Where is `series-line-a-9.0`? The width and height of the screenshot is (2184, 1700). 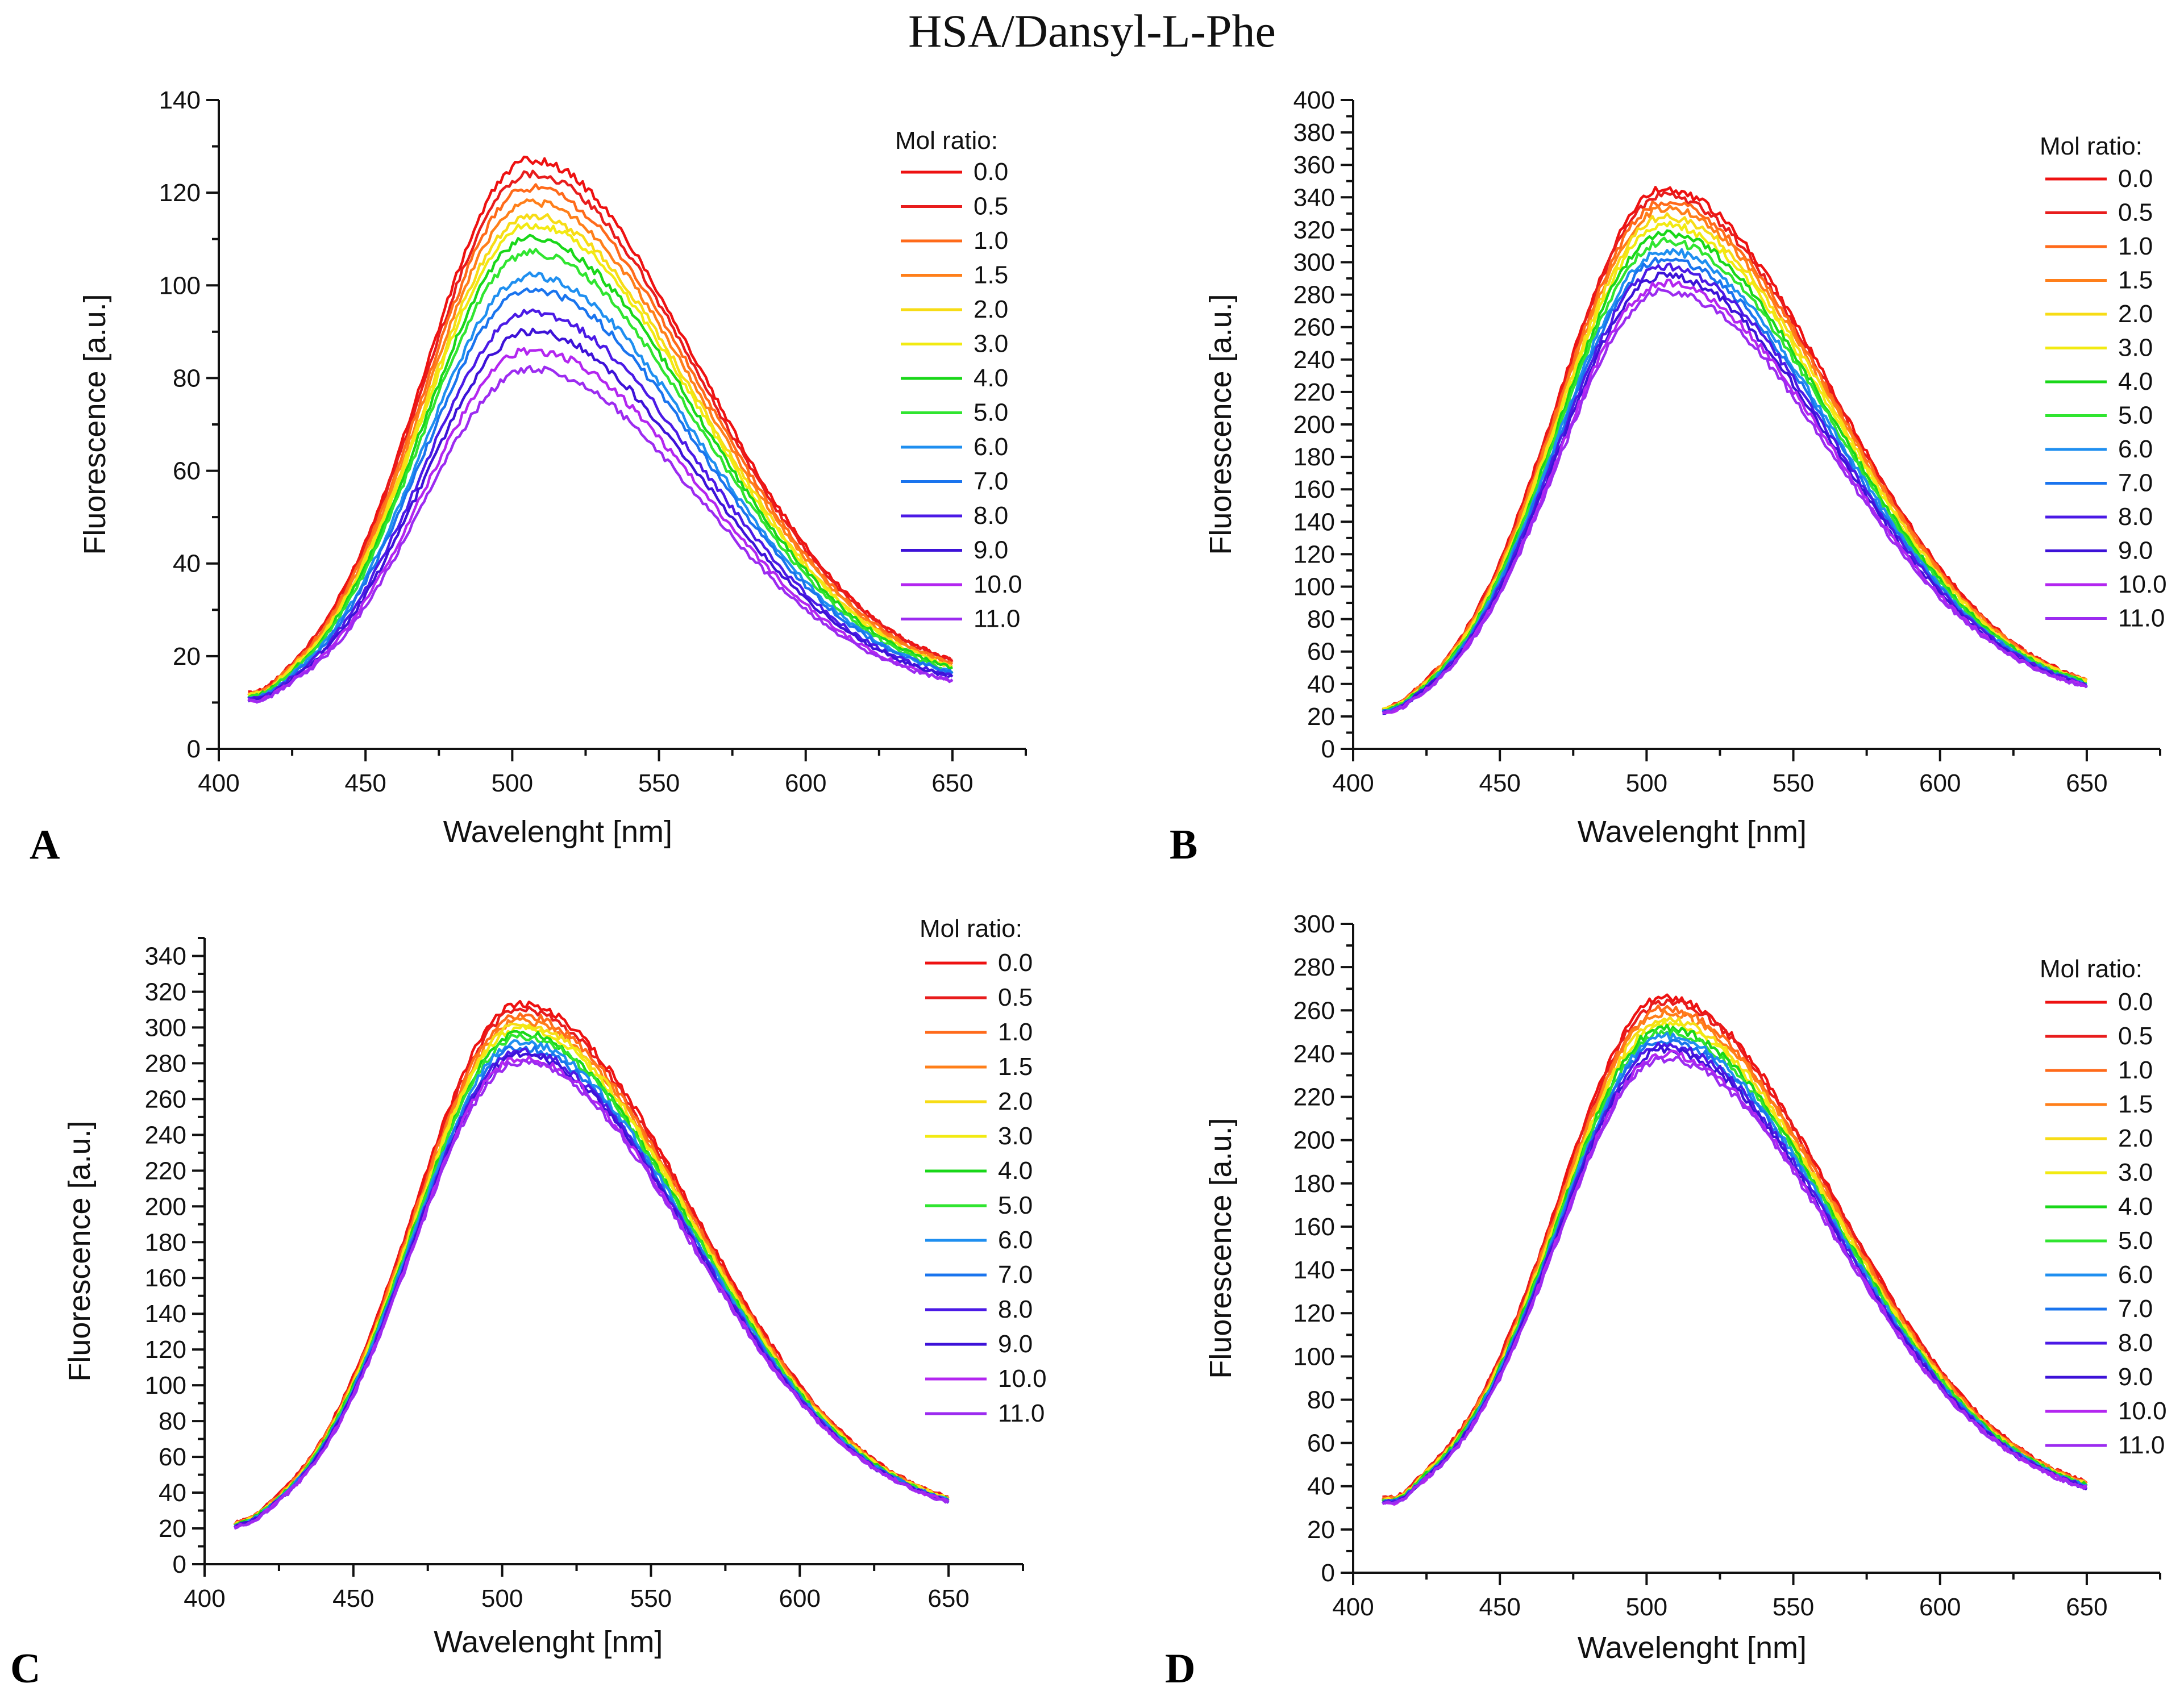 series-line-a-9.0 is located at coordinates (600, 515).